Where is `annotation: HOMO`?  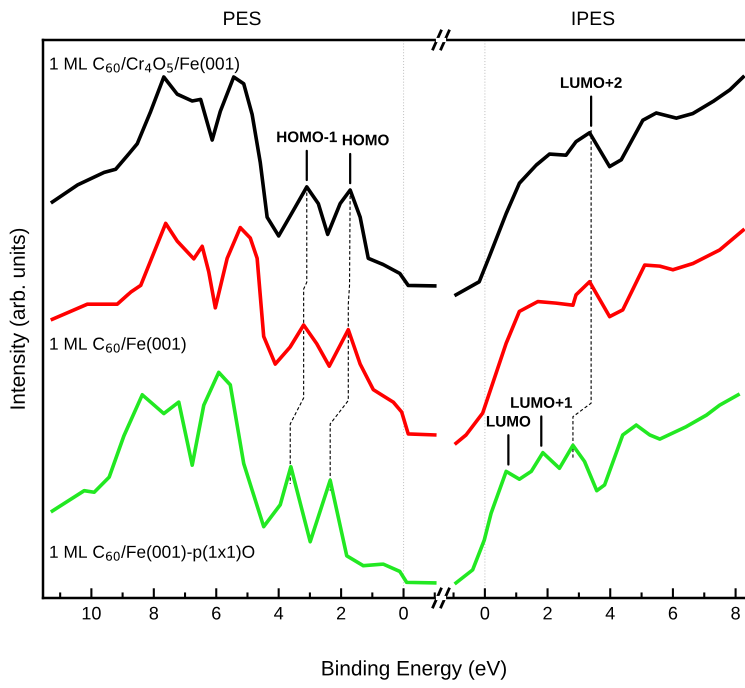 annotation: HOMO is located at coordinates (365, 140).